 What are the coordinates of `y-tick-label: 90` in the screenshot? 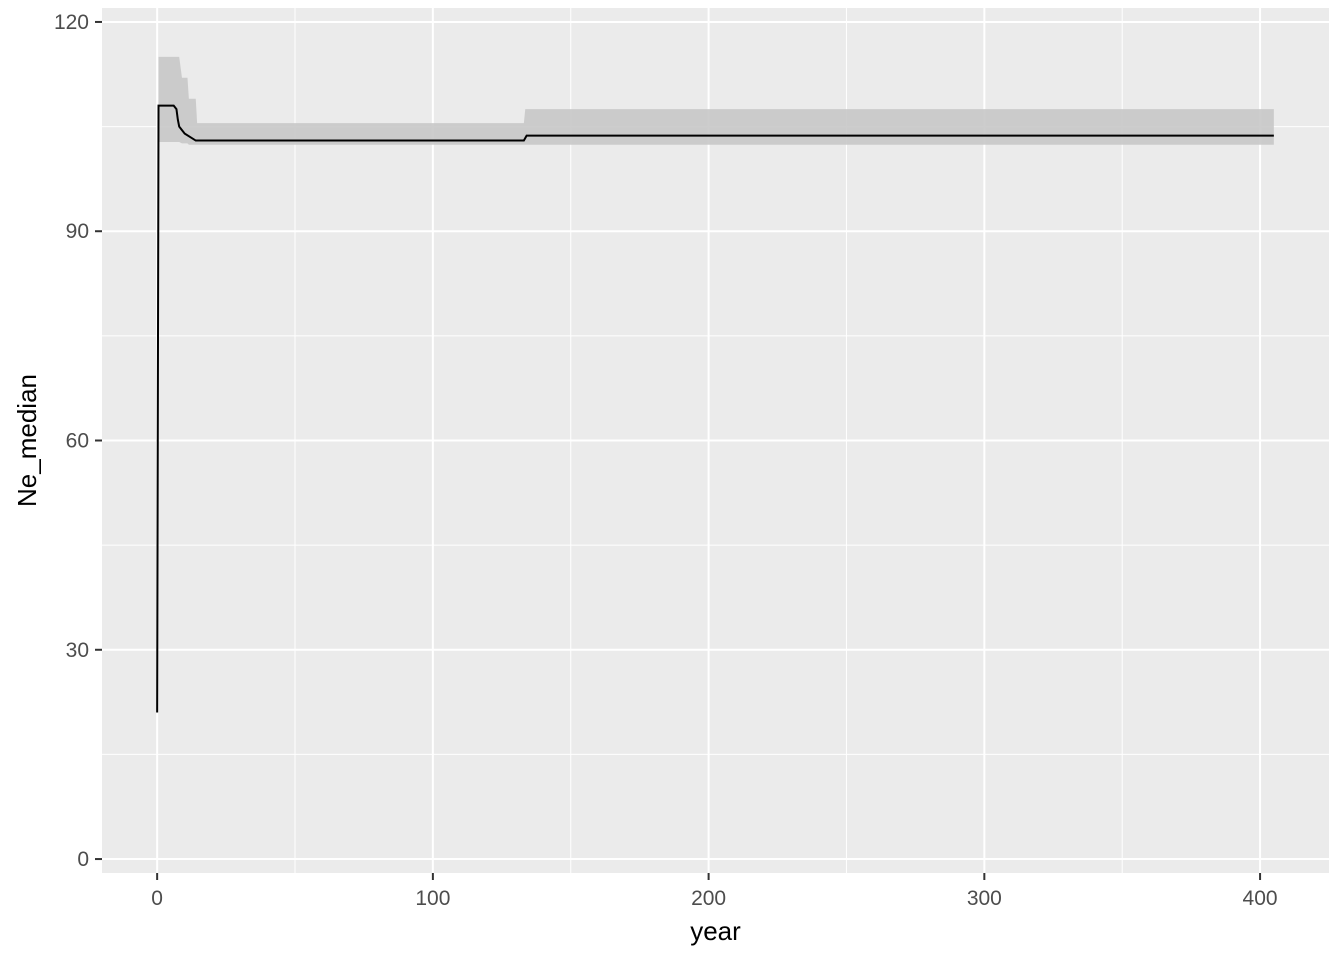 It's located at (77, 231).